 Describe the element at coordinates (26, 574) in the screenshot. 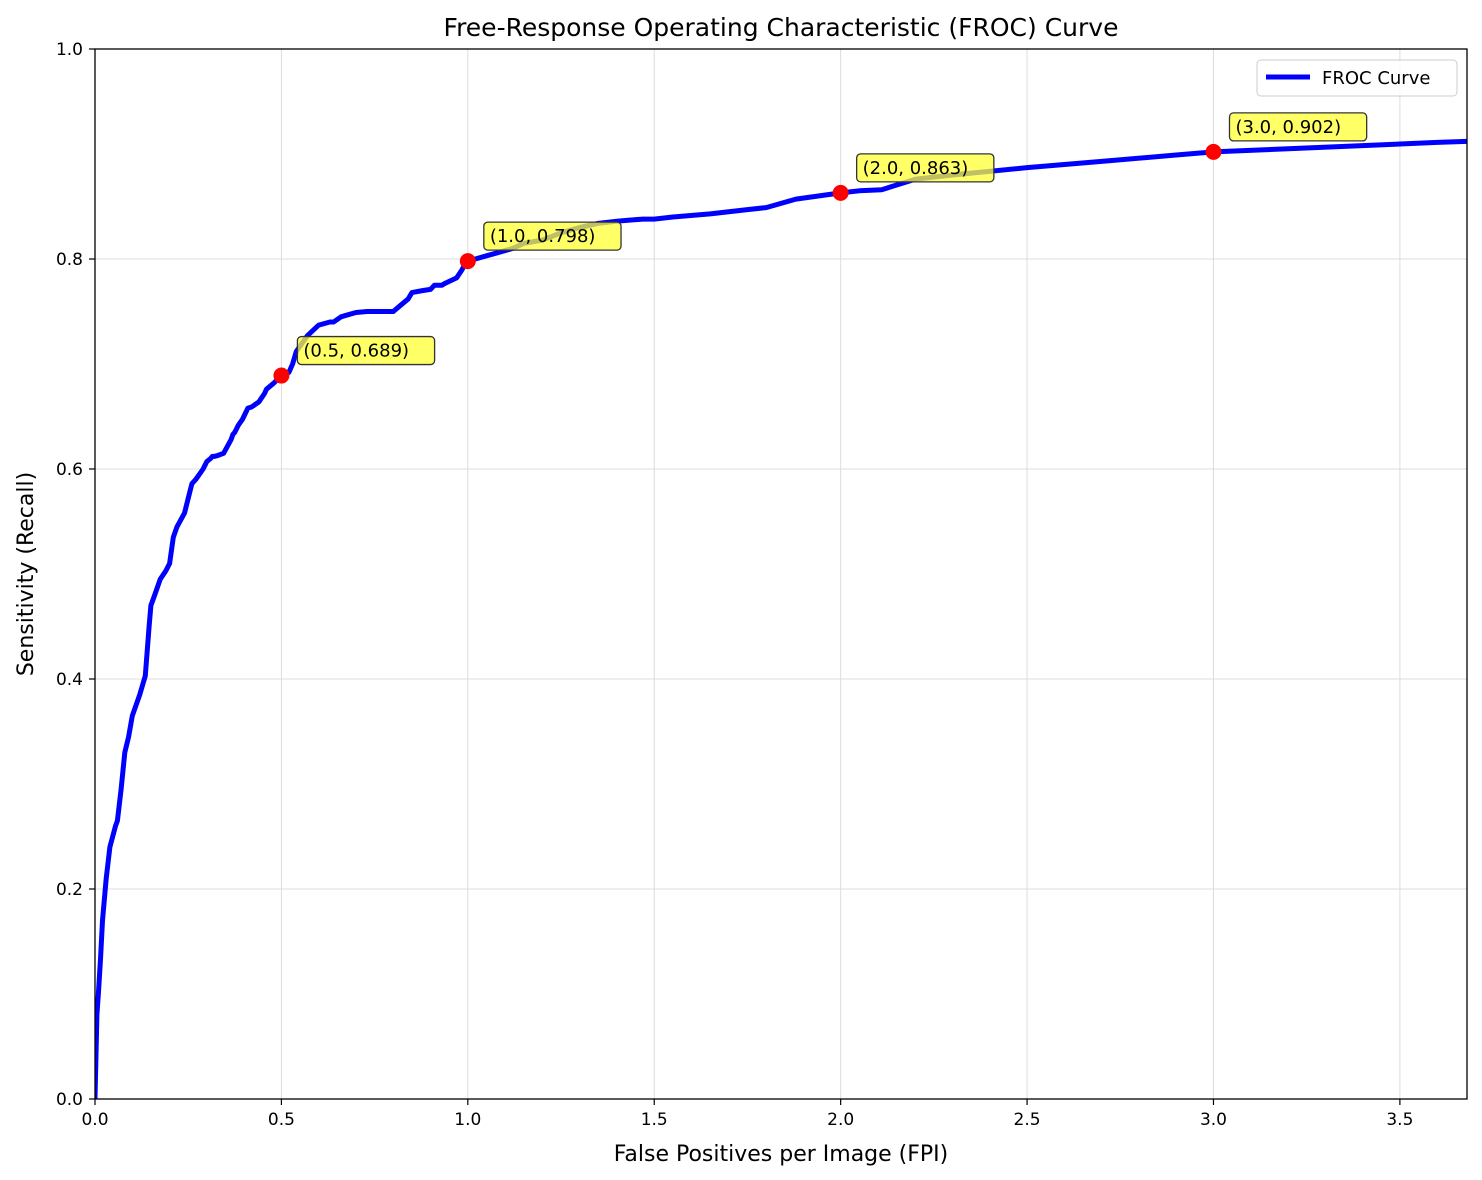

I see `y-axis-label: Sensitivity (Recall)` at that location.